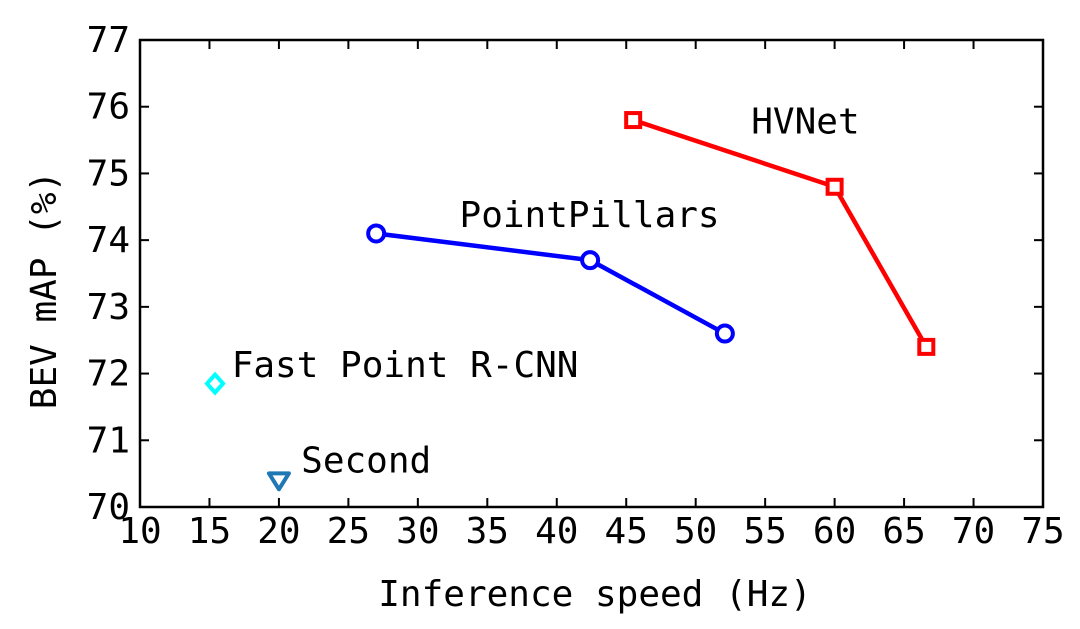 The width and height of the screenshot is (1080, 629). I want to click on data-point-fast-point-r-cnn, so click(215, 383).